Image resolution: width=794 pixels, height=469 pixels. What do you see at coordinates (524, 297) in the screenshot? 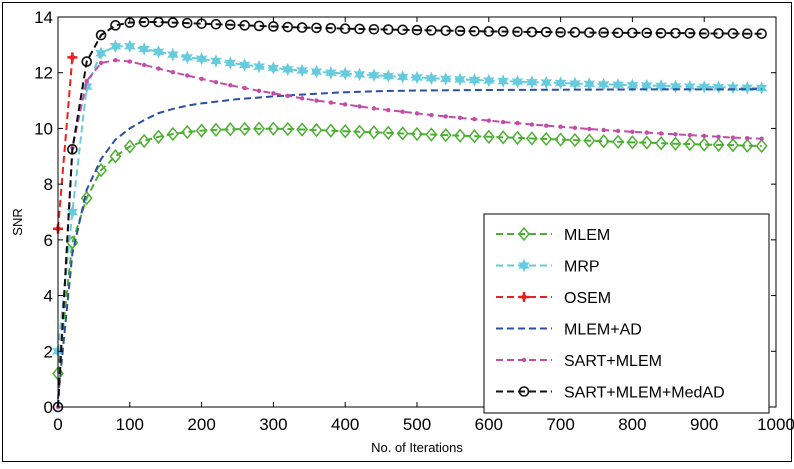
I see `legend-marker-osem-core` at bounding box center [524, 297].